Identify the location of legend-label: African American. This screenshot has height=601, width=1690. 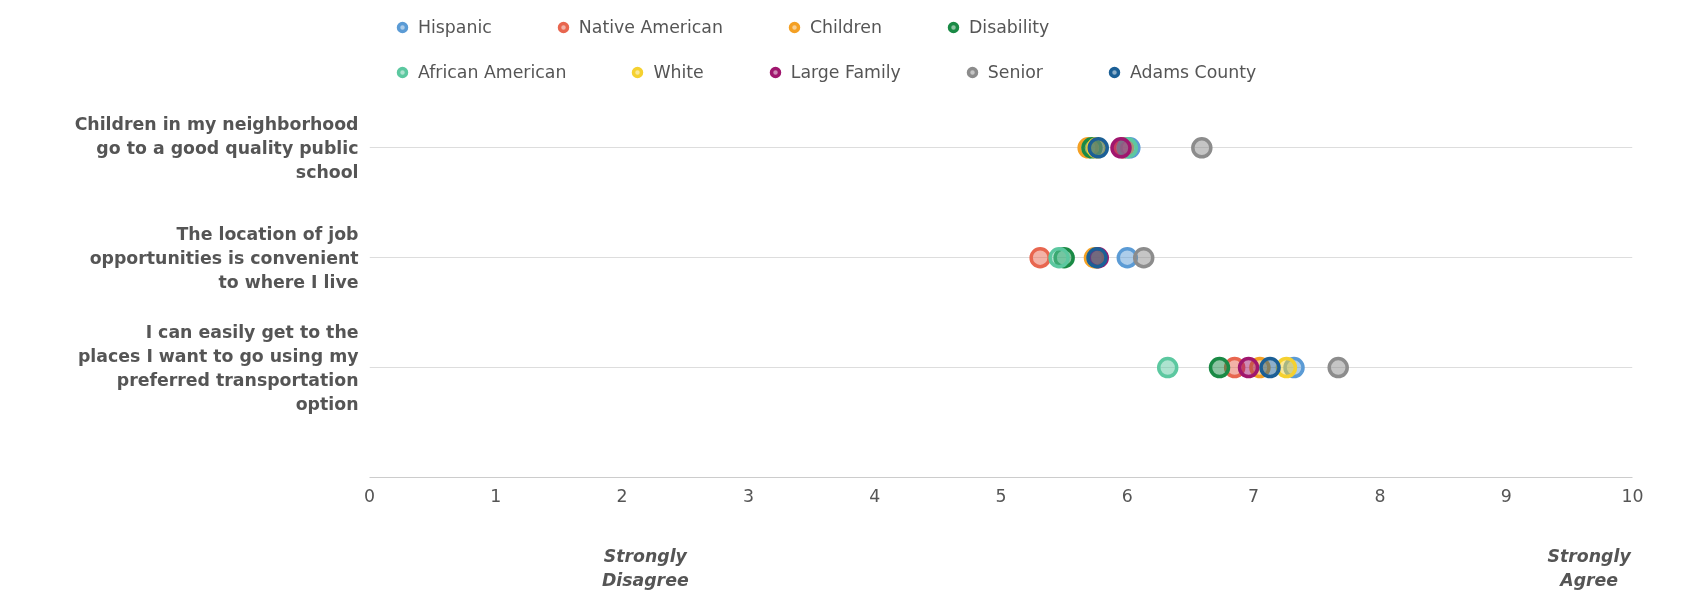
(492, 72).